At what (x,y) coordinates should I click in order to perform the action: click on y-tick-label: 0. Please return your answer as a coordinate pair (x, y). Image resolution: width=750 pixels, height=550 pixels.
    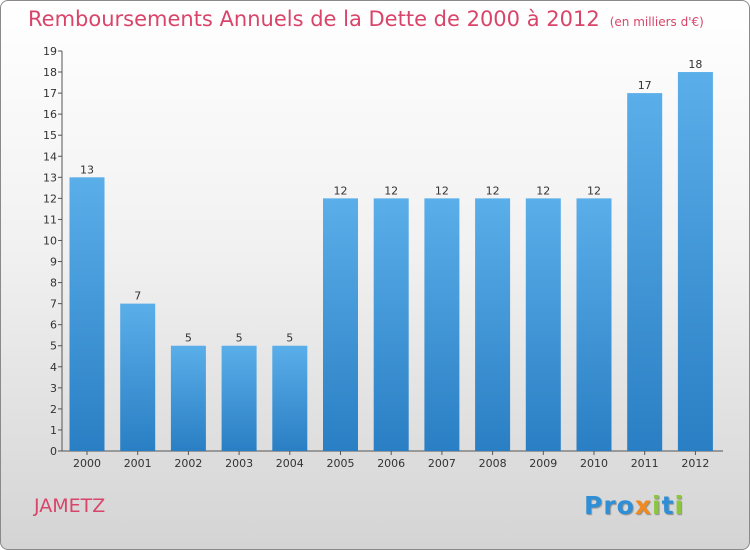
    Looking at the image, I should click on (53, 451).